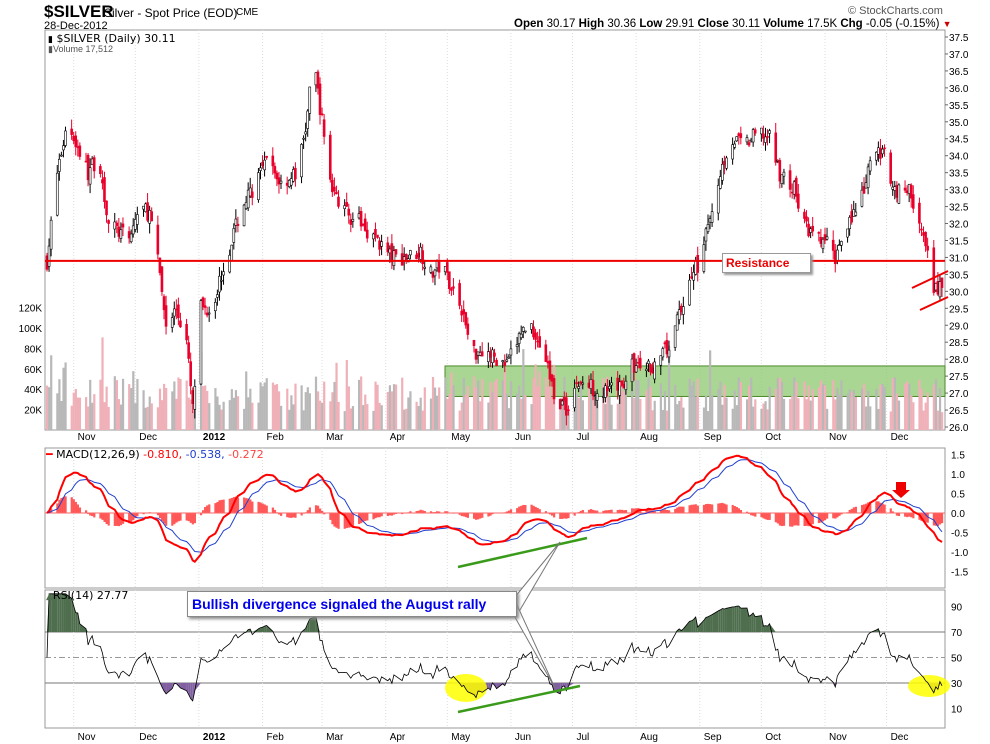 This screenshot has width=990, height=744. Describe the element at coordinates (460, 737) in the screenshot. I see `month-label: May` at that location.